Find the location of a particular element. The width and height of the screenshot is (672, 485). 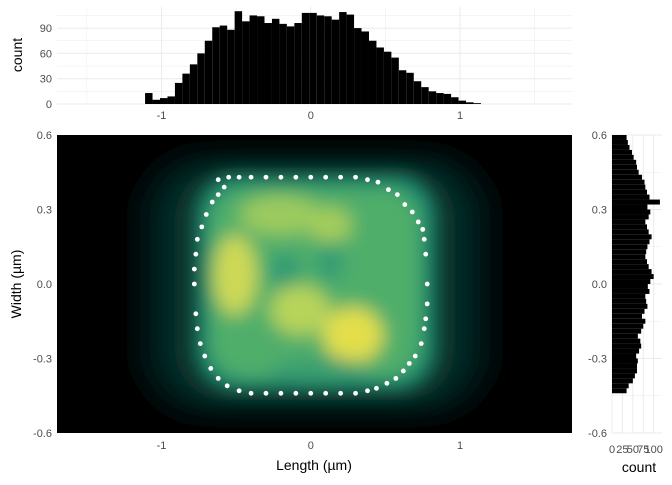

main-y-tick-label: 0.3 is located at coordinates (44, 211).